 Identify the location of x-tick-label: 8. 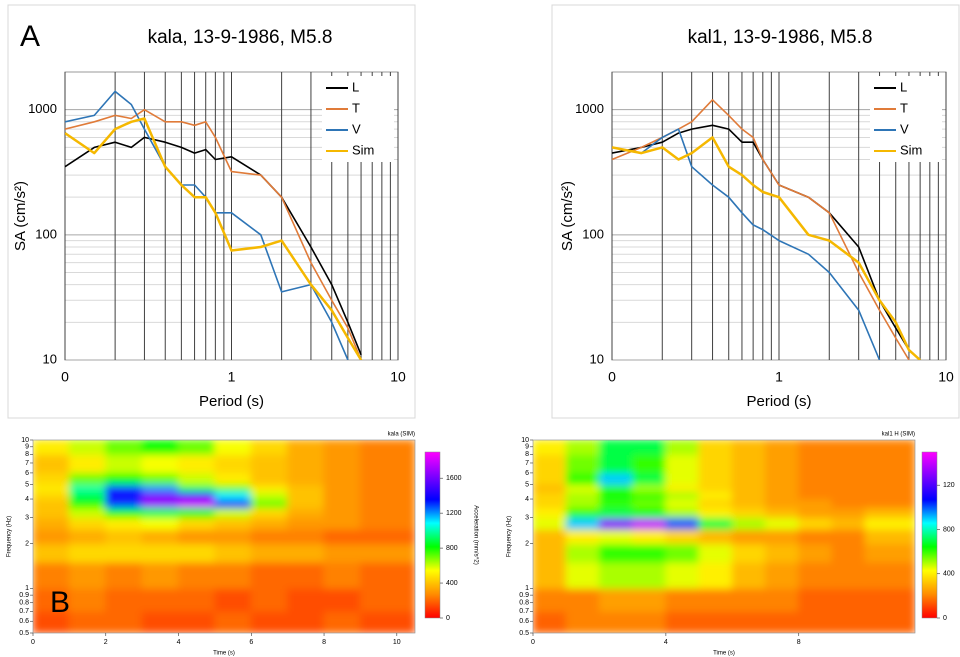
(799, 642).